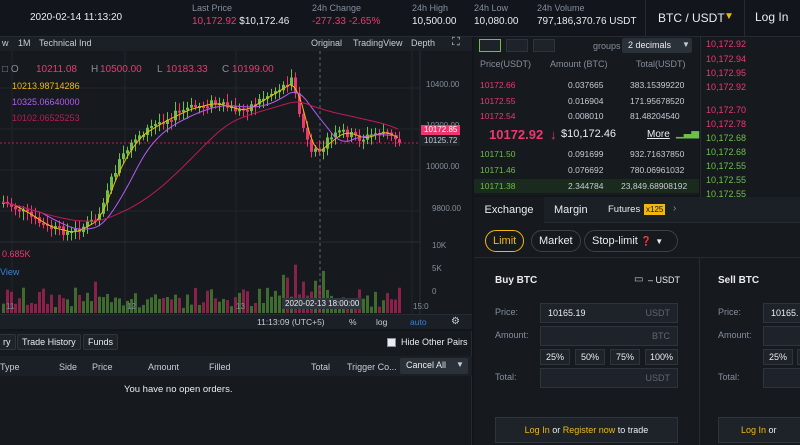 This screenshot has width=800, height=445. I want to click on book-view-bids-icon, so click(517, 45).